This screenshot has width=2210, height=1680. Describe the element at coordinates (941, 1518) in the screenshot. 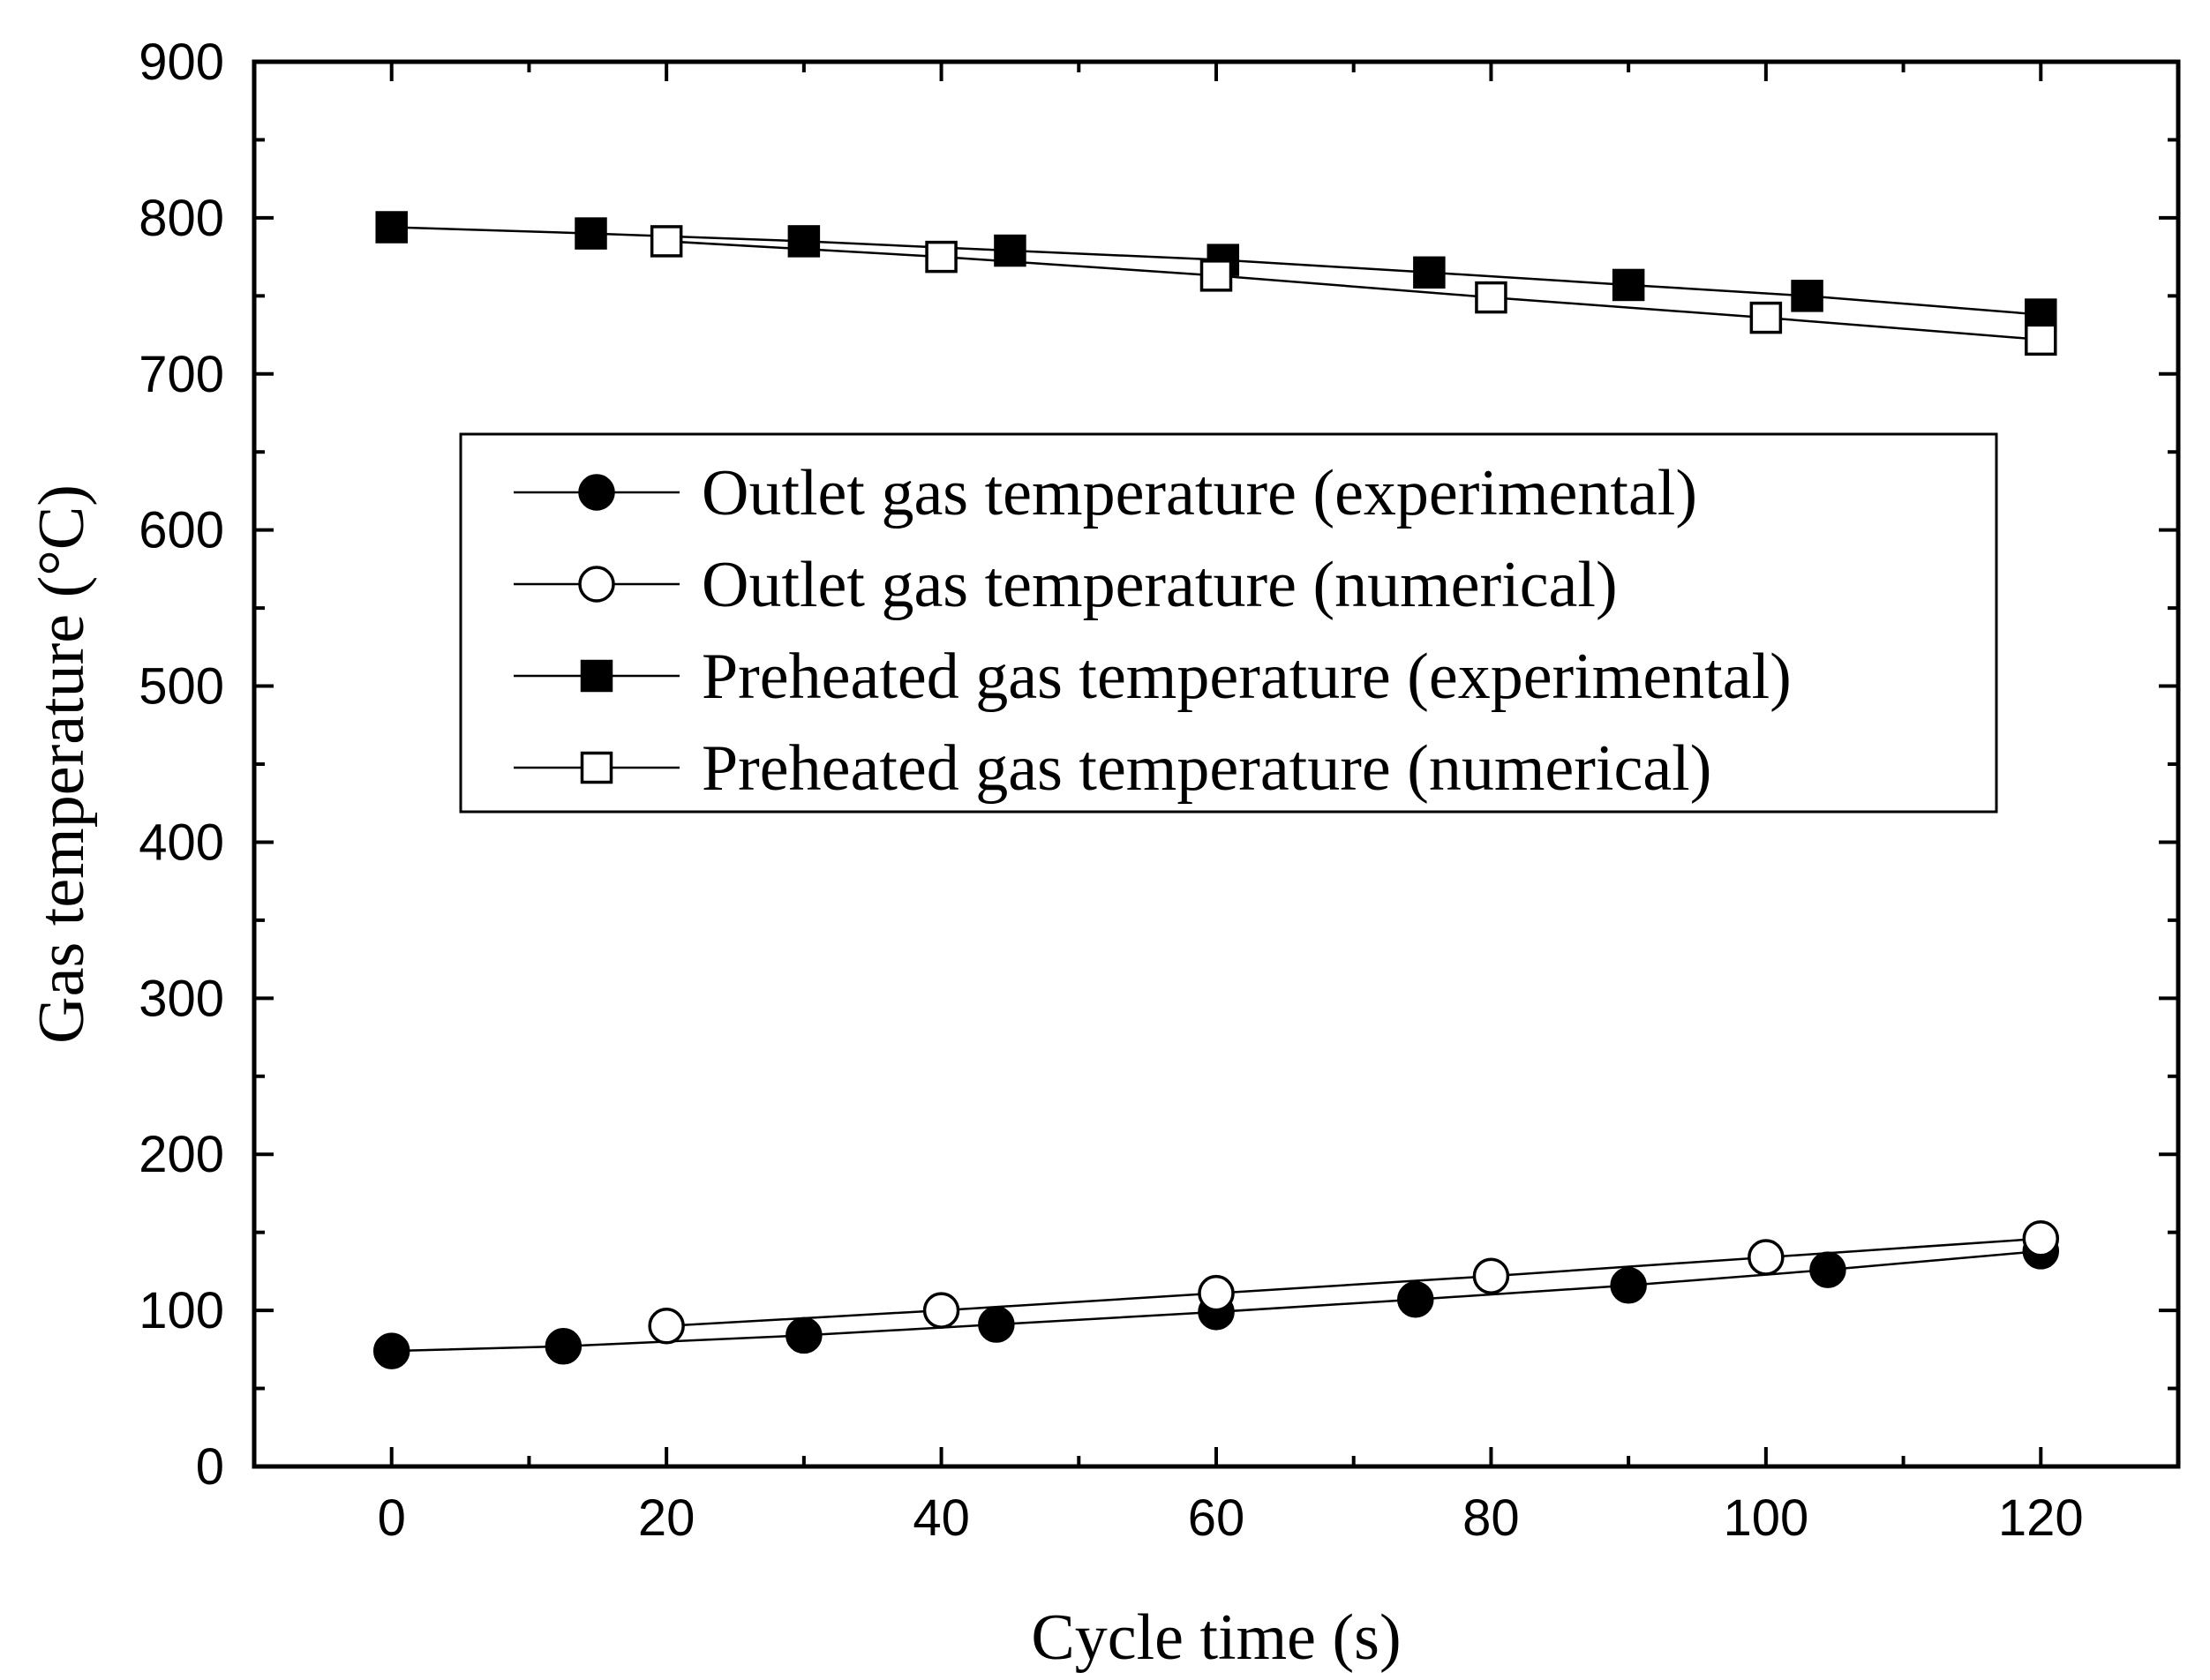

I see `x-tick-label: 40` at that location.